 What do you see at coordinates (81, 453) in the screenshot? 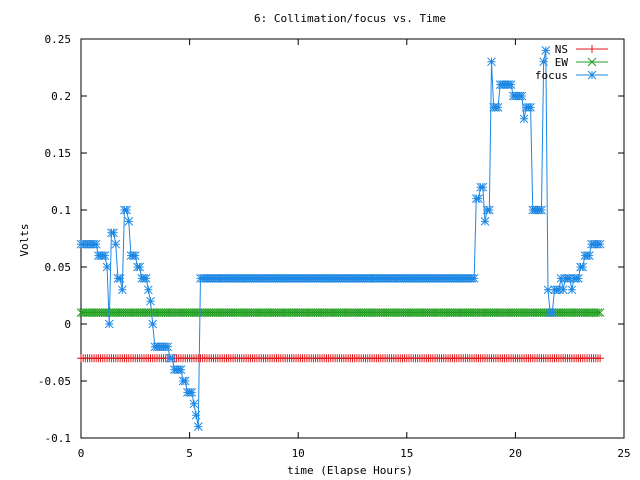
I see `x-tick-label: 0` at bounding box center [81, 453].